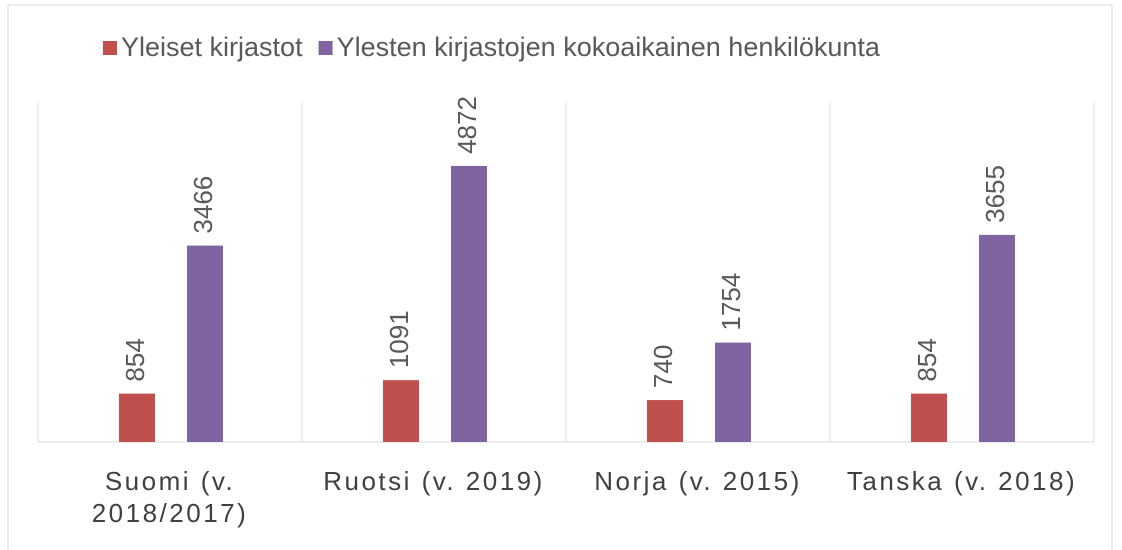 This screenshot has width=1122, height=550. What do you see at coordinates (995, 194) in the screenshot?
I see `data-label: 3655` at bounding box center [995, 194].